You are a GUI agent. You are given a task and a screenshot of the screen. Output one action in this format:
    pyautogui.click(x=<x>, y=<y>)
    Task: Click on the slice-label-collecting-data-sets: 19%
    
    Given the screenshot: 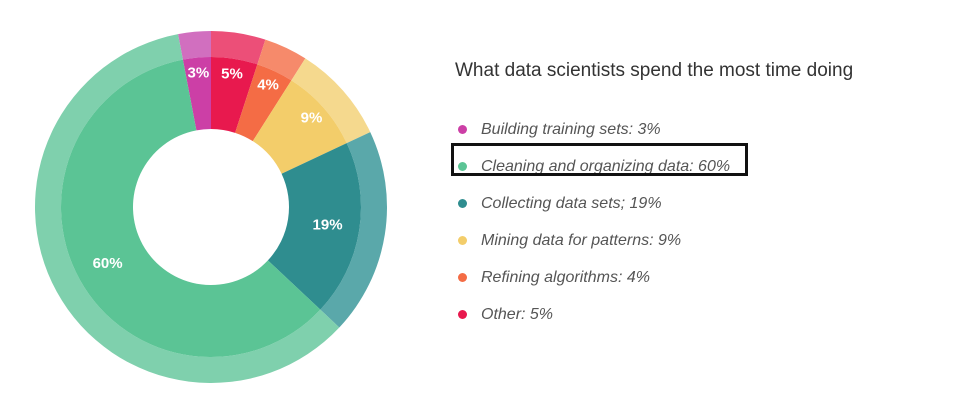 What is the action you would take?
    pyautogui.click(x=328, y=224)
    